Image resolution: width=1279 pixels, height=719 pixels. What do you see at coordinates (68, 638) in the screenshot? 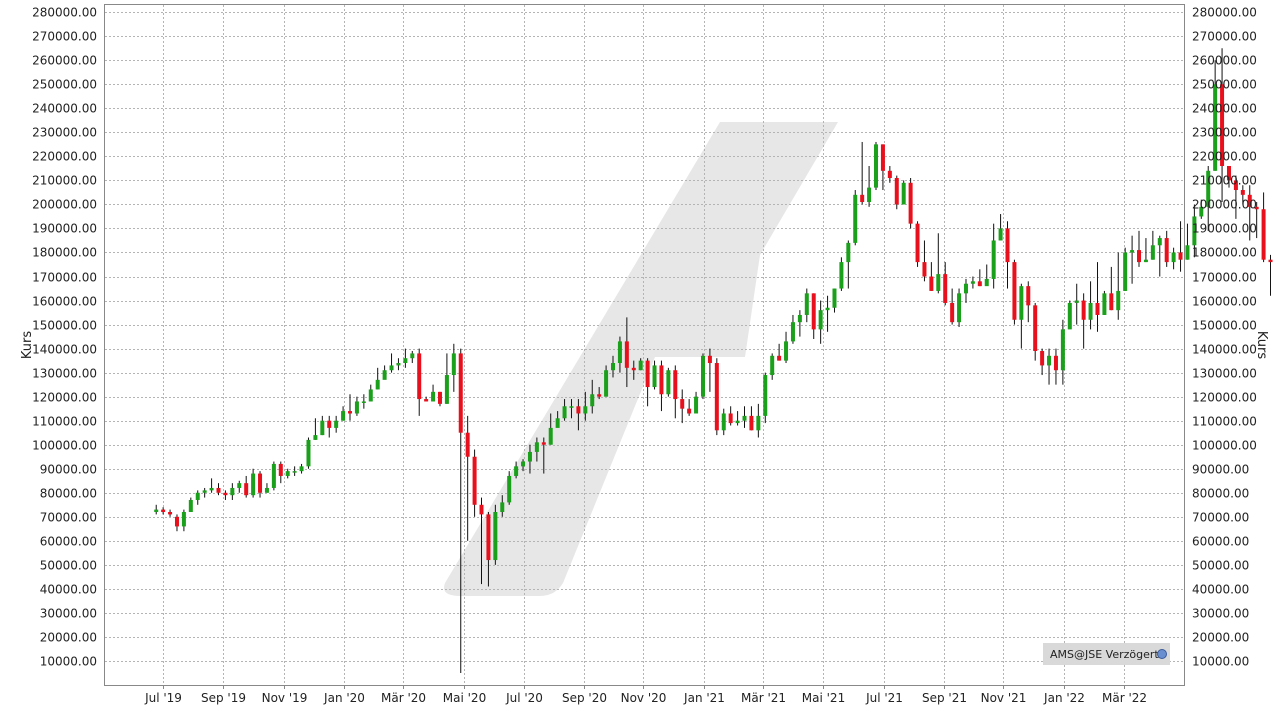
I see `y-tick-label-left: 20000.00` at bounding box center [68, 638].